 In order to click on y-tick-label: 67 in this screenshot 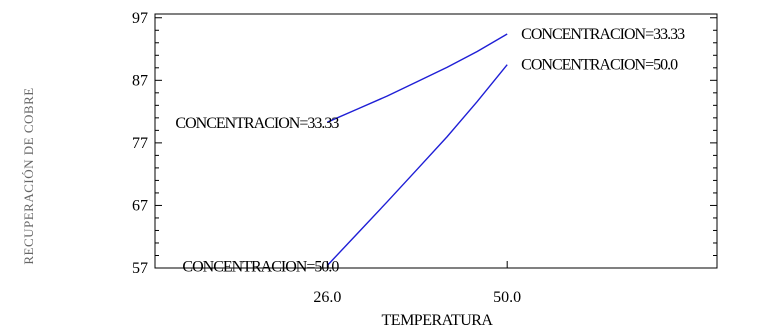, I will do `click(140, 205)`.